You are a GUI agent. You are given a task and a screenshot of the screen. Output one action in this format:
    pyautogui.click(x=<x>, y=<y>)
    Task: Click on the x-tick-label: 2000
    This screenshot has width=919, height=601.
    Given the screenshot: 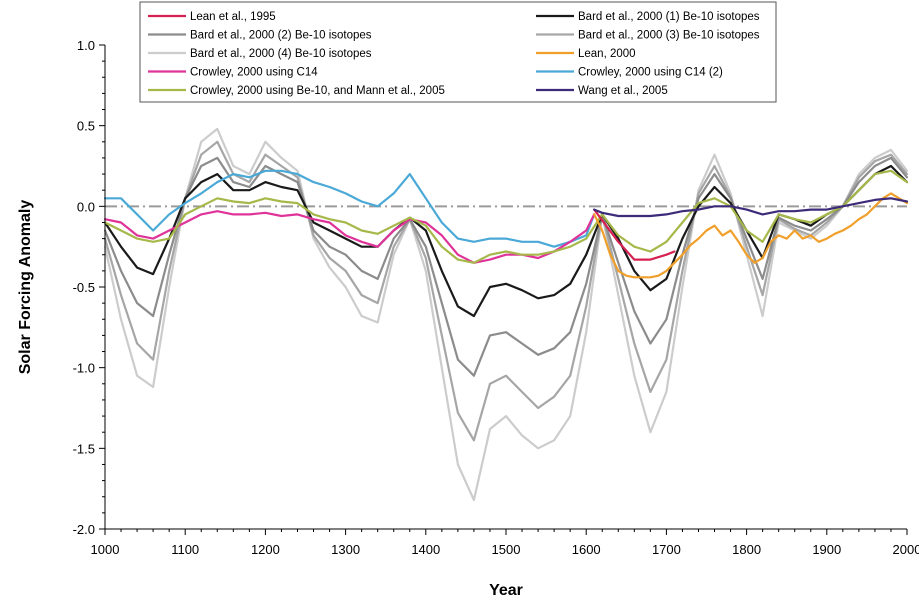 What is the action you would take?
    pyautogui.click(x=906, y=549)
    